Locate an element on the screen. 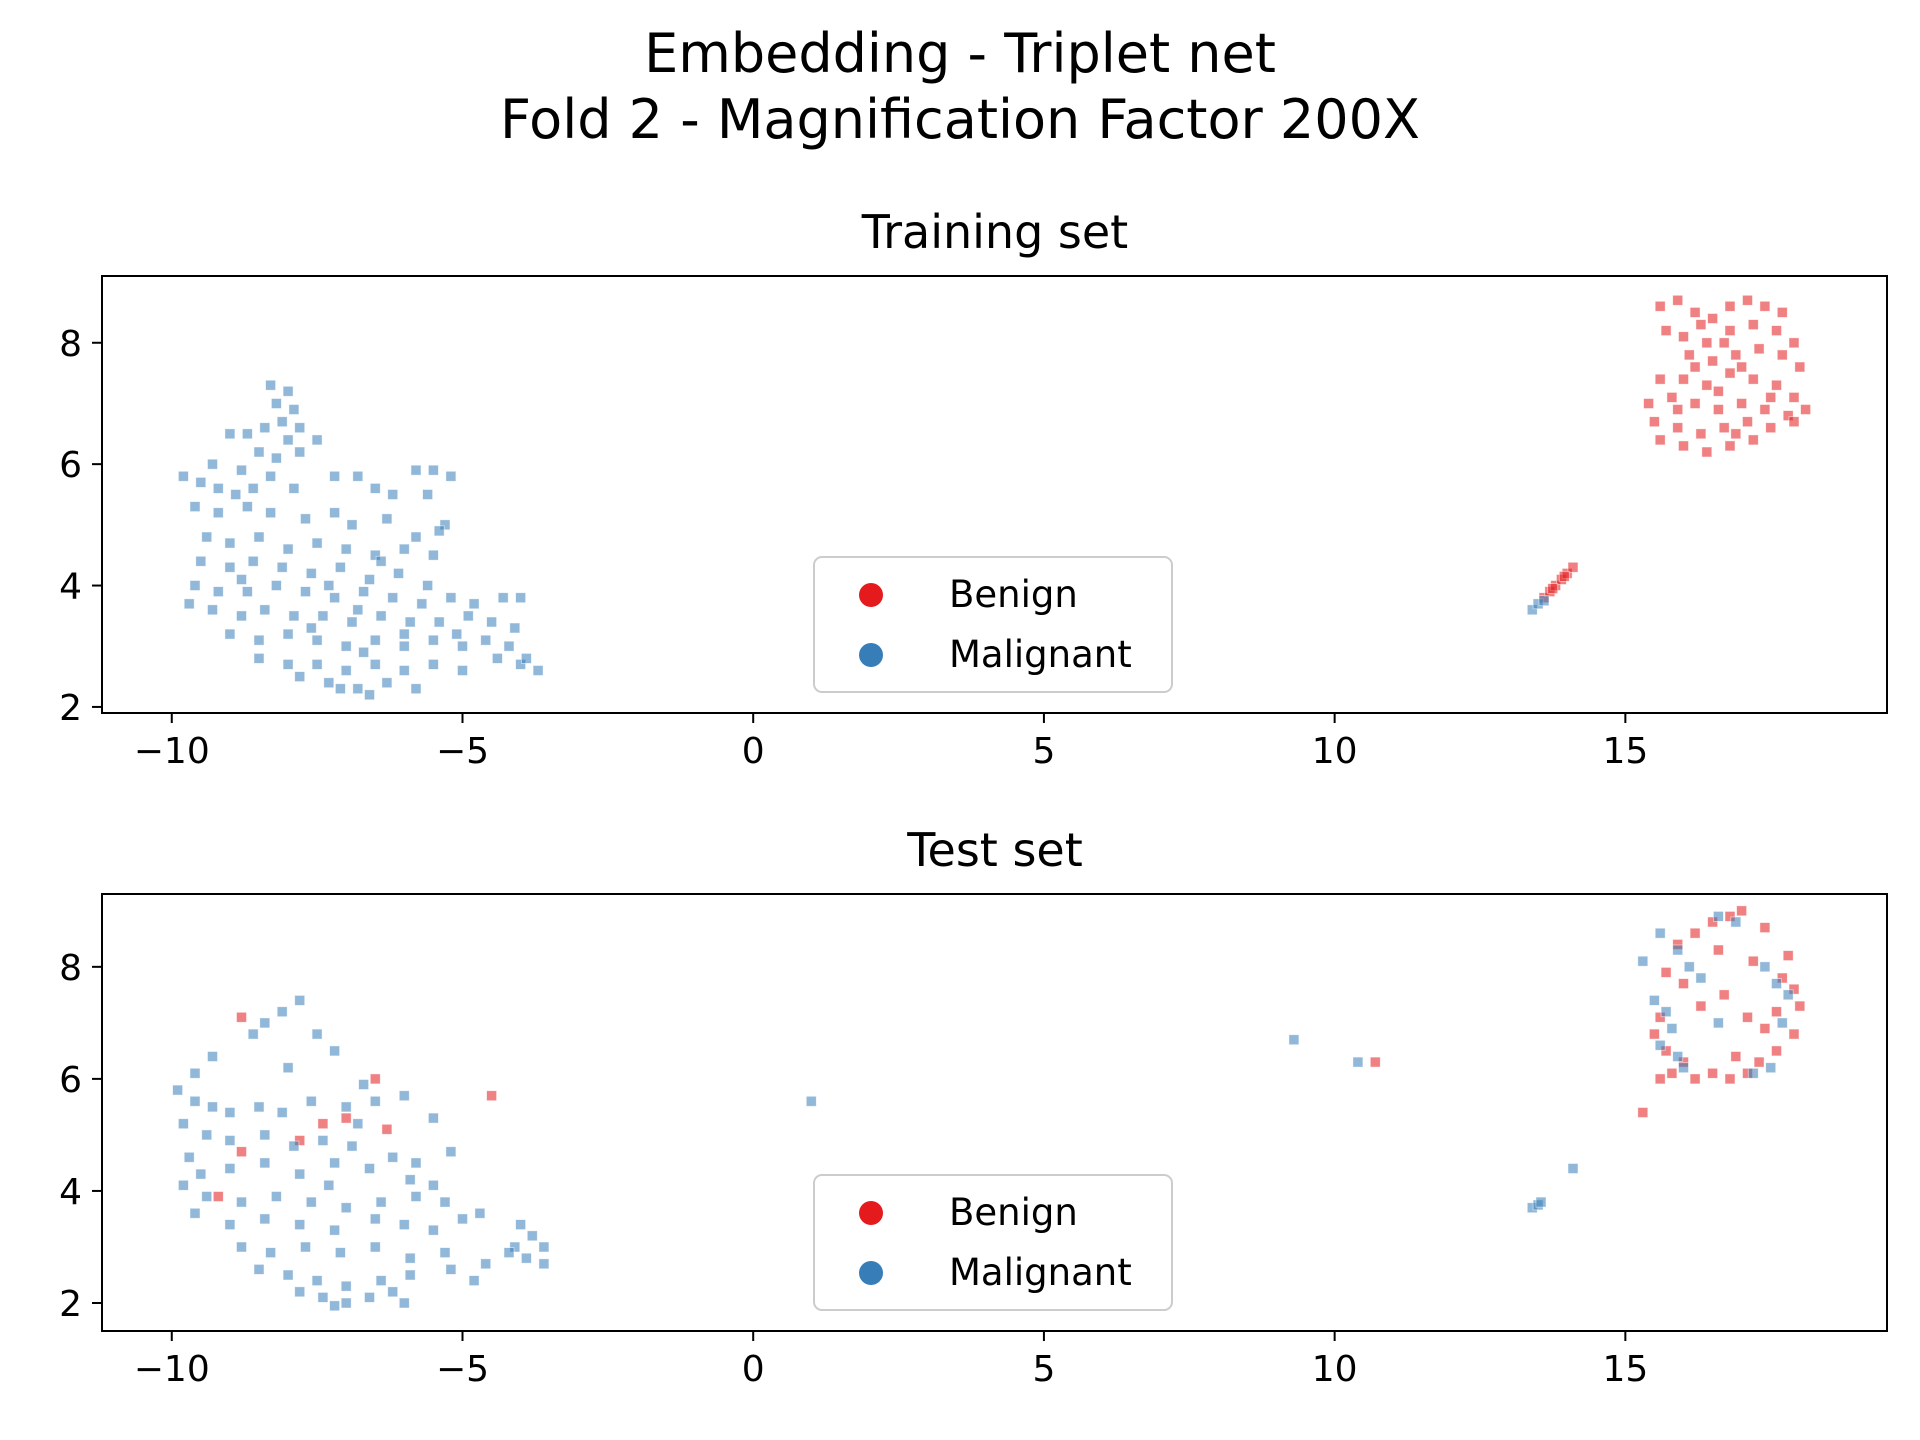 This screenshot has height=1440, width=1920. training-set-x-axis: −10 −5 0 5 10 15 is located at coordinates (891, 742).